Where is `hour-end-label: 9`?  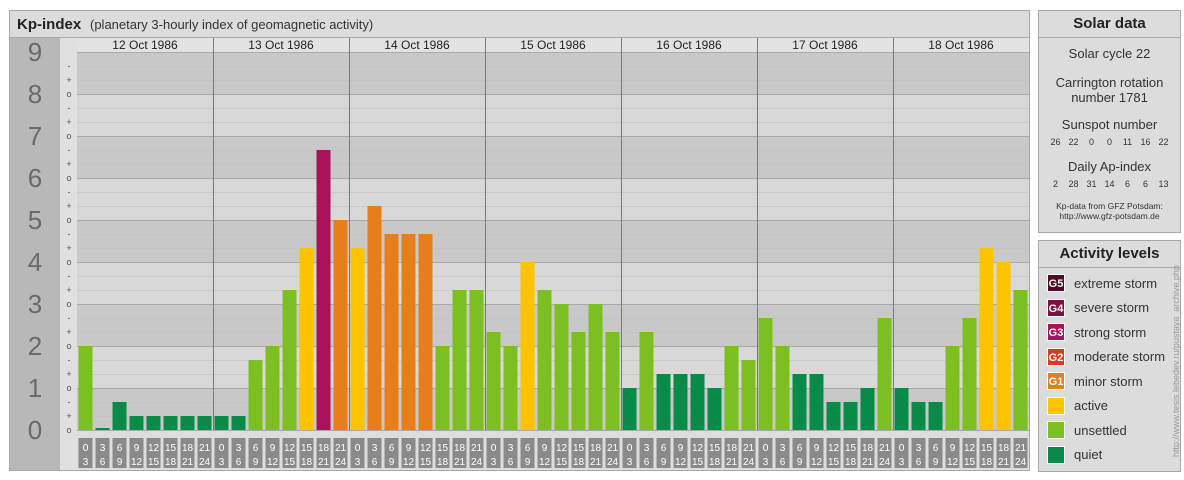
hour-end-label: 9 is located at coordinates (664, 462).